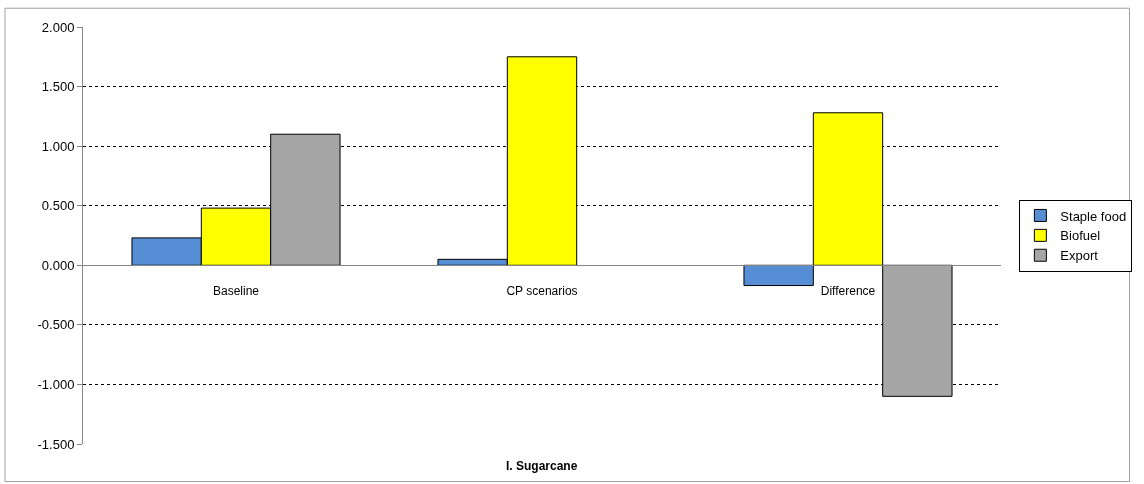 This screenshot has height=484, width=1144. Describe the element at coordinates (1079, 256) in the screenshot. I see `legend-label: Export` at that location.